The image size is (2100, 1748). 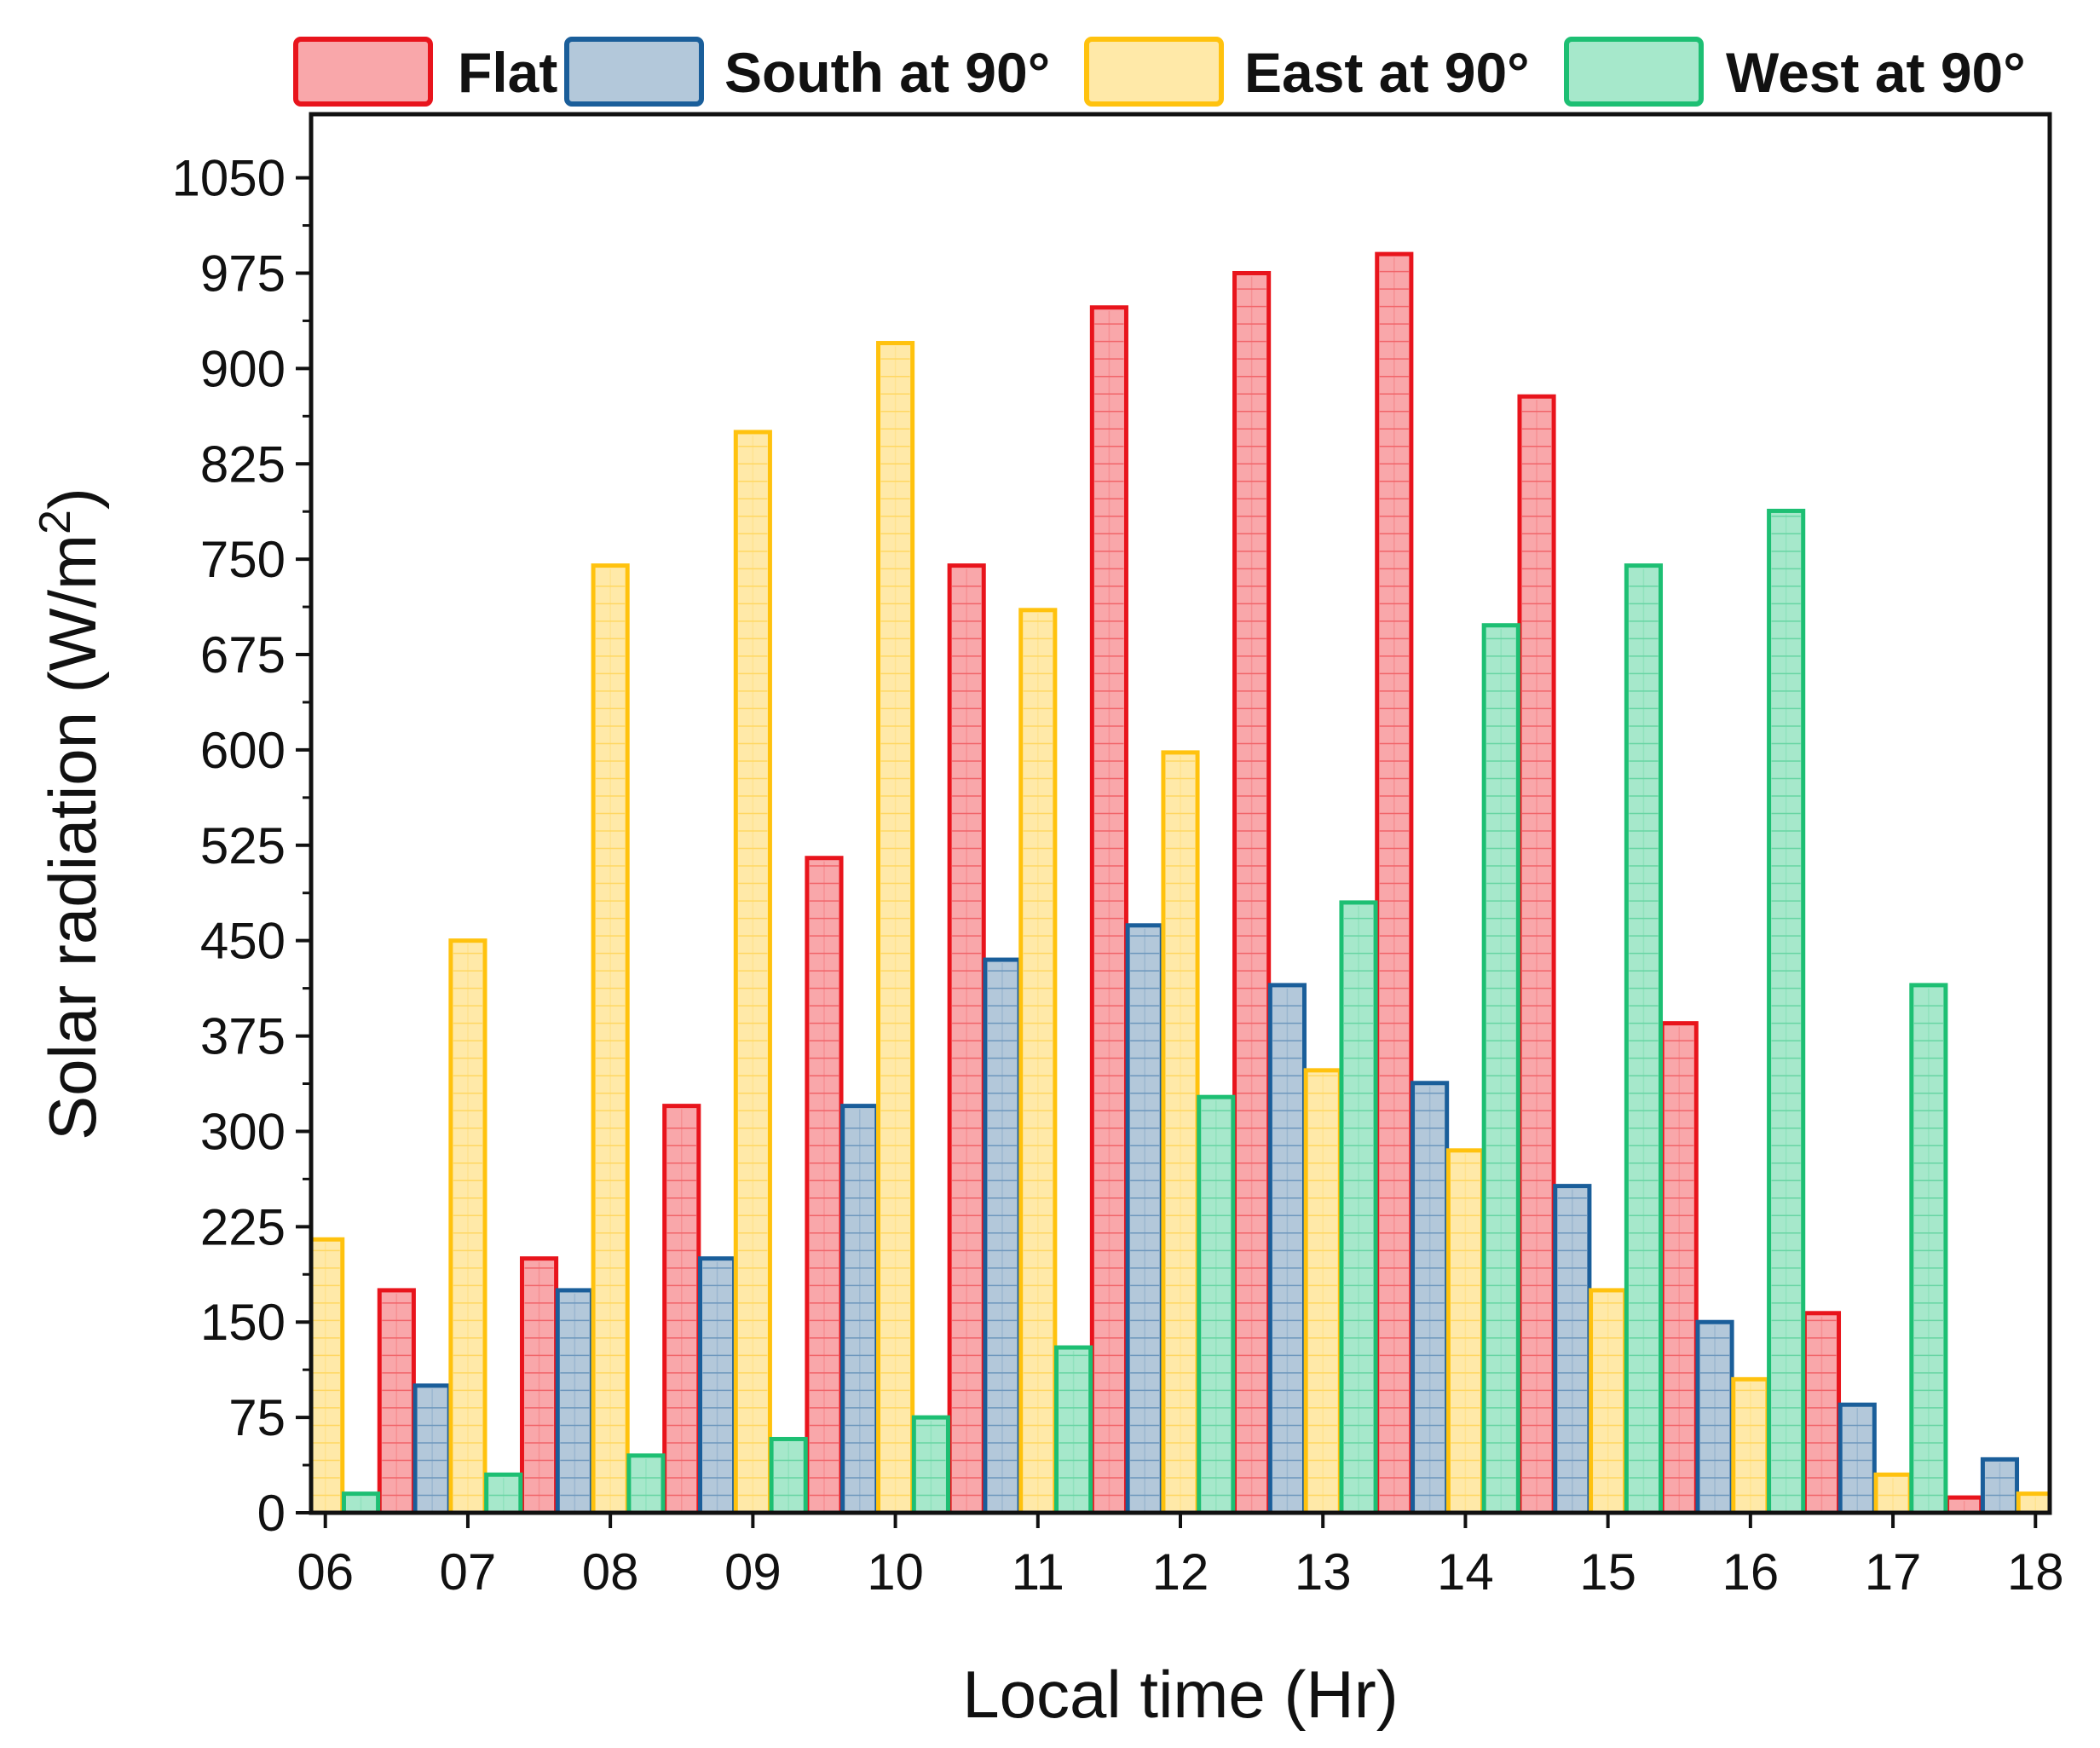 What do you see at coordinates (1750, 1572) in the screenshot?
I see `x-tick-label: 16` at bounding box center [1750, 1572].